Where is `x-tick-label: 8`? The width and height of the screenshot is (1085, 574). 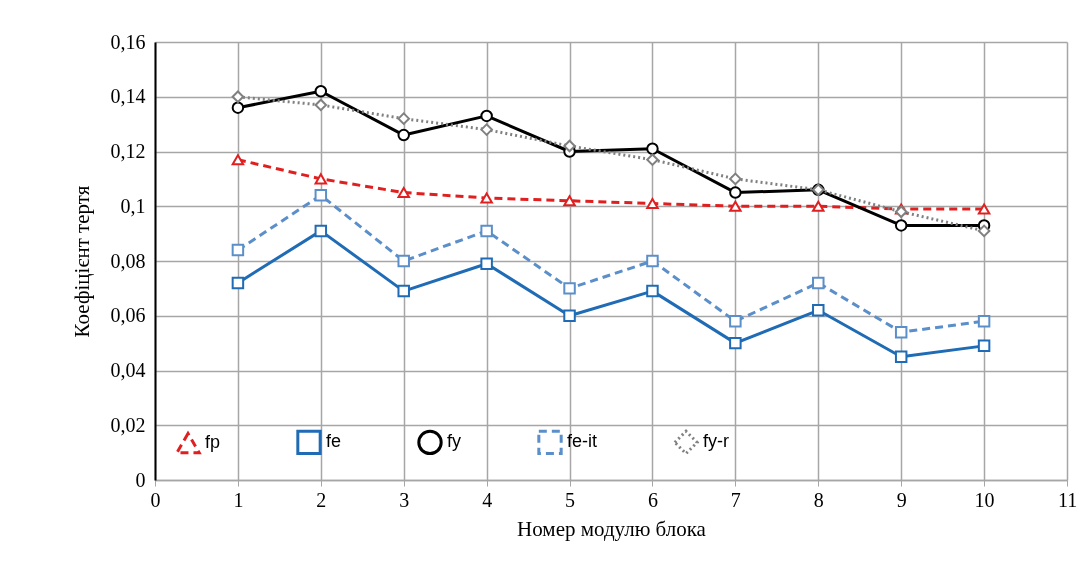 x-tick-label: 8 is located at coordinates (818, 499).